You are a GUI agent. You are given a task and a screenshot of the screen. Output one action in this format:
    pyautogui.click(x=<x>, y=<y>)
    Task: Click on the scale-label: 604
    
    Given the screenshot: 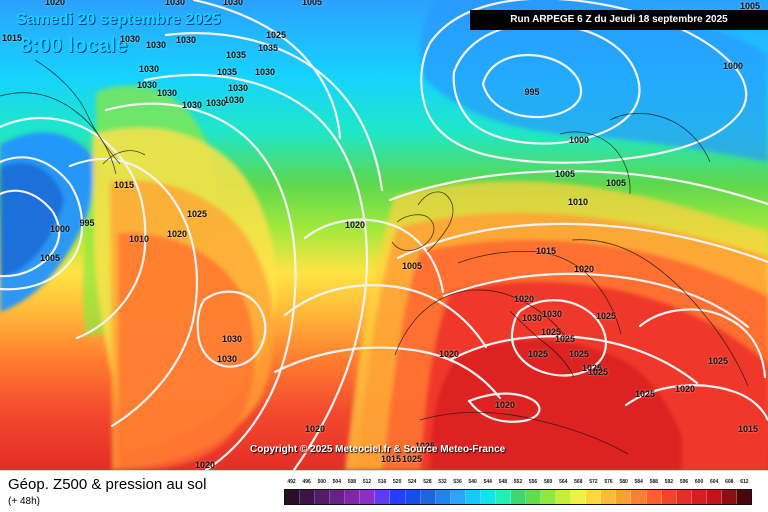 What is the action you would take?
    pyautogui.click(x=714, y=482)
    